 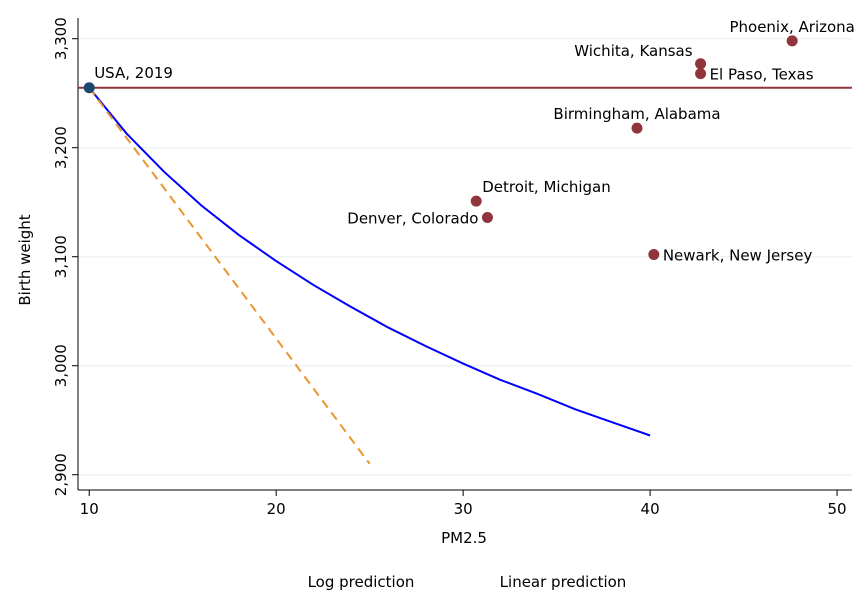 I want to click on x-tick-label: 20, so click(x=276, y=509).